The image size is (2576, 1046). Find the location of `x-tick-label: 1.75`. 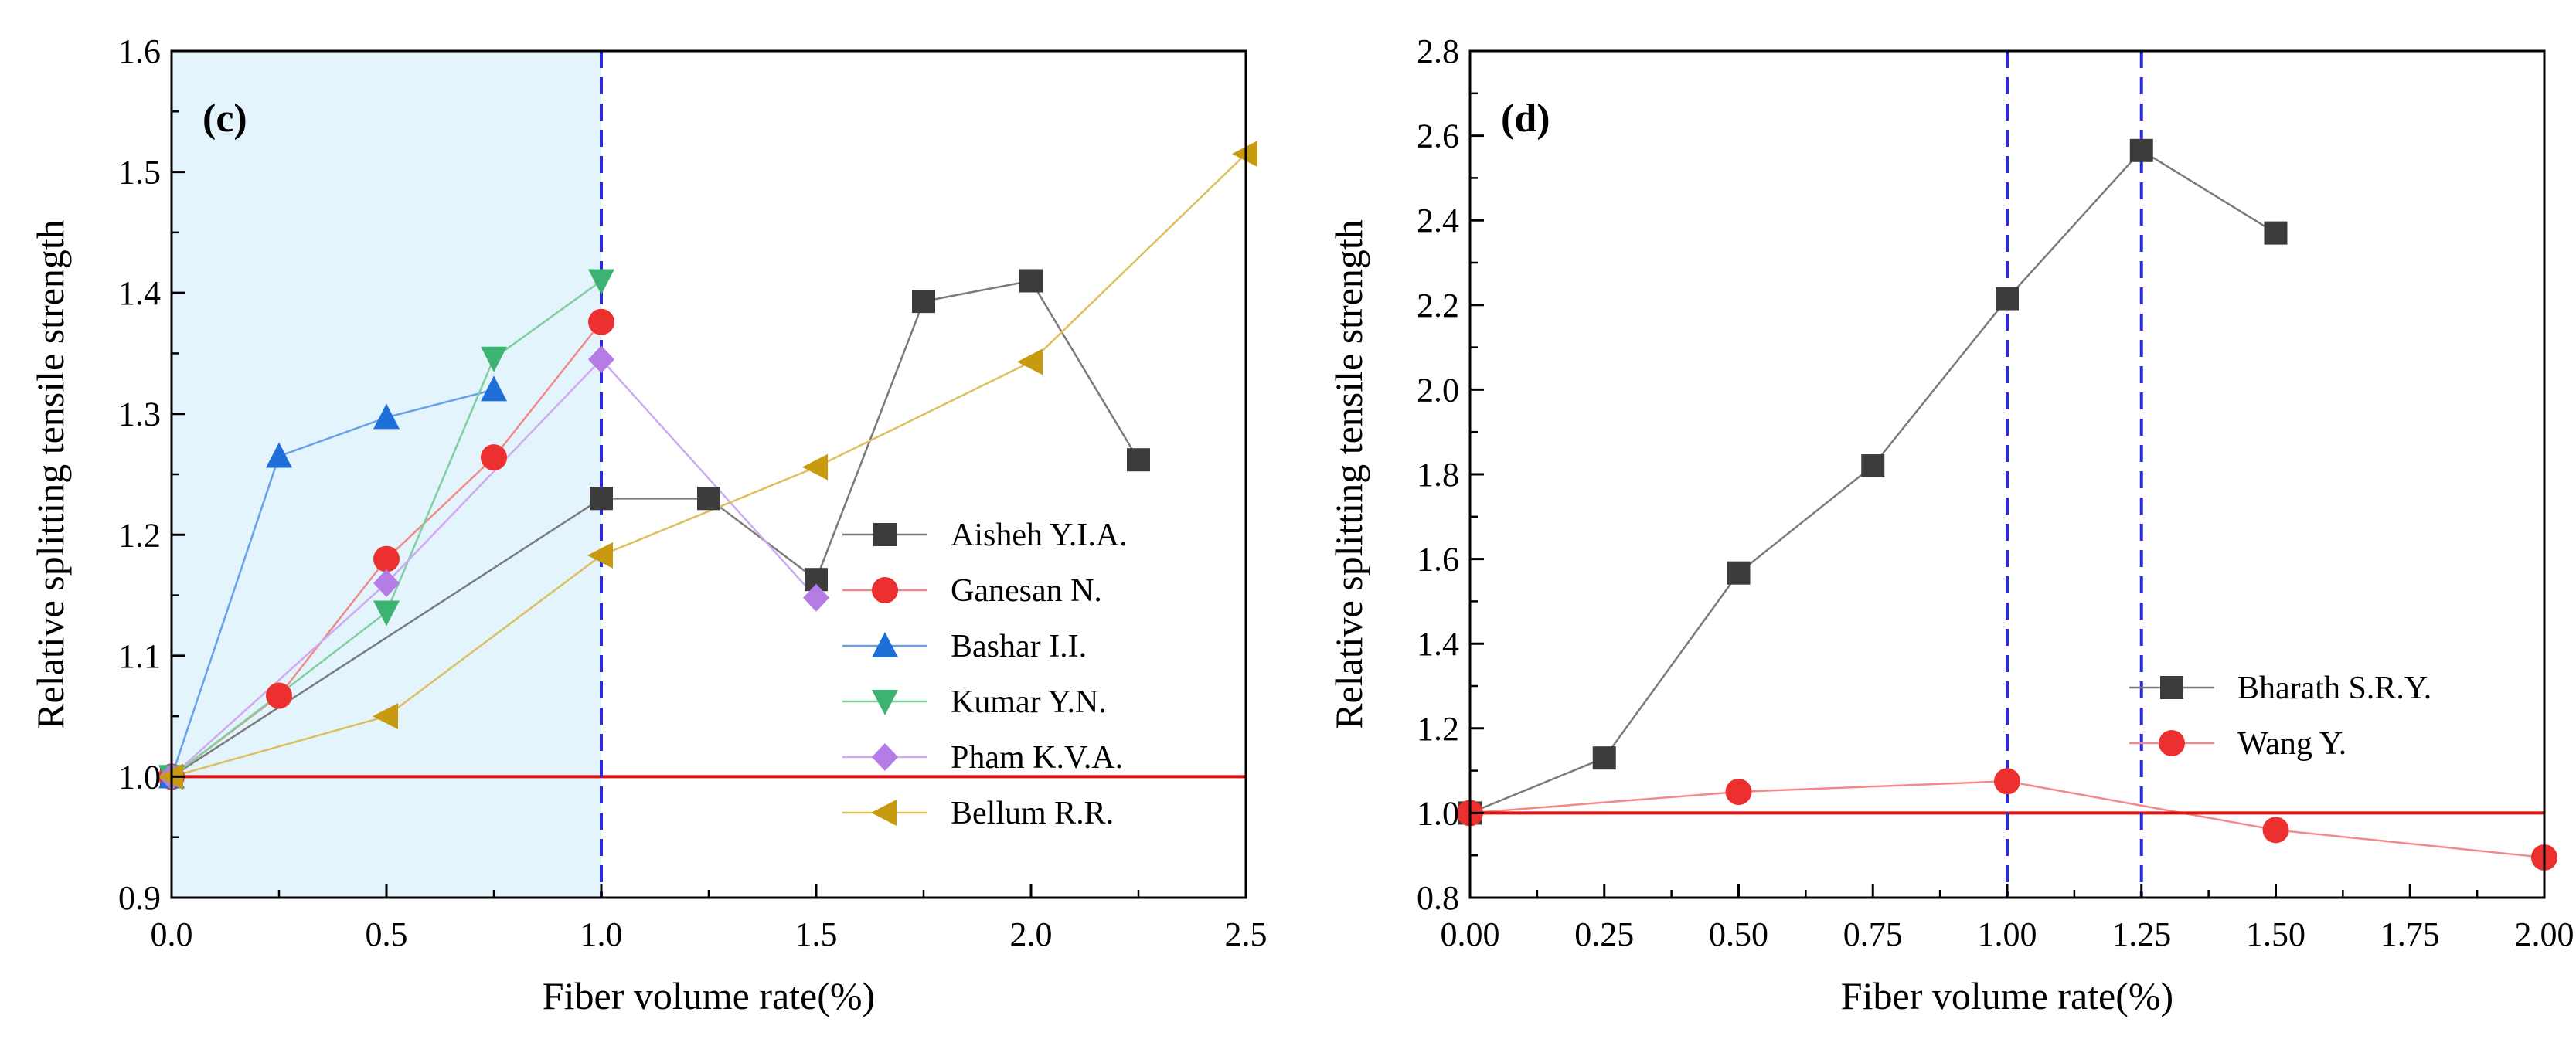

x-tick-label: 1.75 is located at coordinates (2410, 934).